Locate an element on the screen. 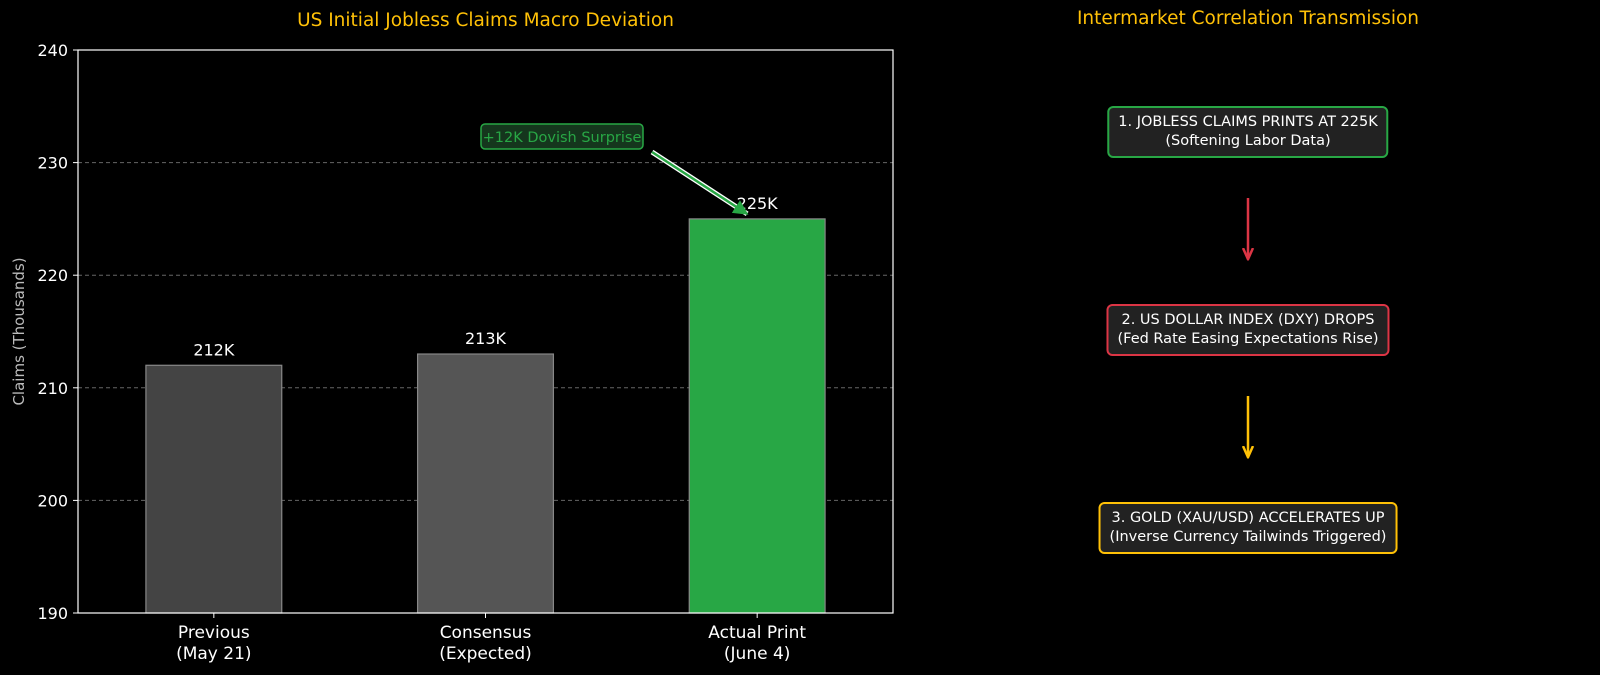  flow-step-subtitle: (Inverse Currency Tailwinds Triggered) is located at coordinates (1248, 537).